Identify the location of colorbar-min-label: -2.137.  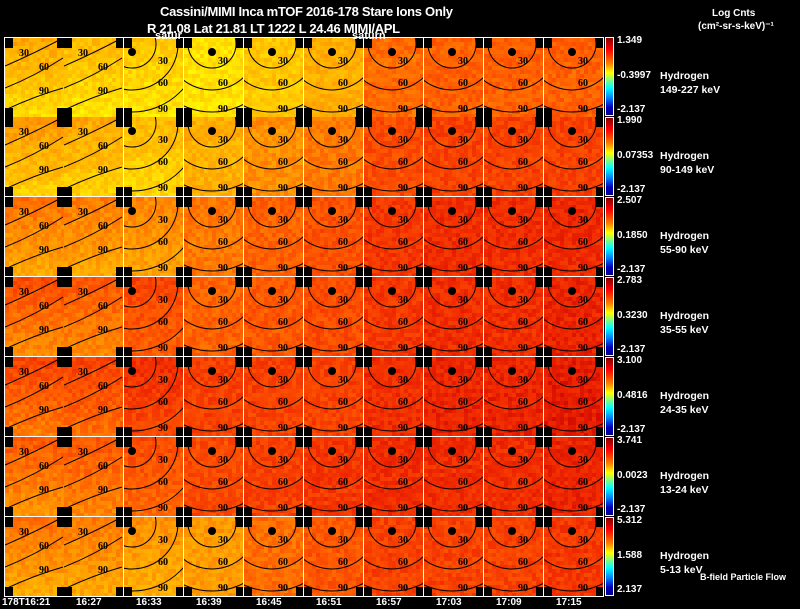
(631, 109).